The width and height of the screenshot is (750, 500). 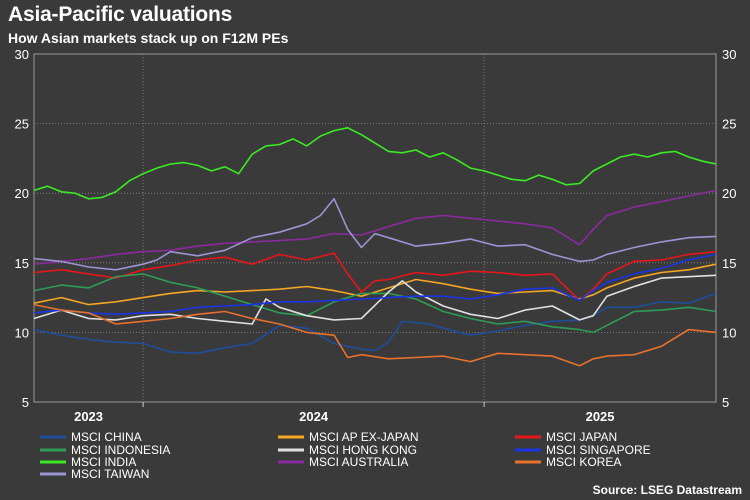 I want to click on chart-subtitle: How Asian markets stack up on F12M PEs, so click(x=148, y=38).